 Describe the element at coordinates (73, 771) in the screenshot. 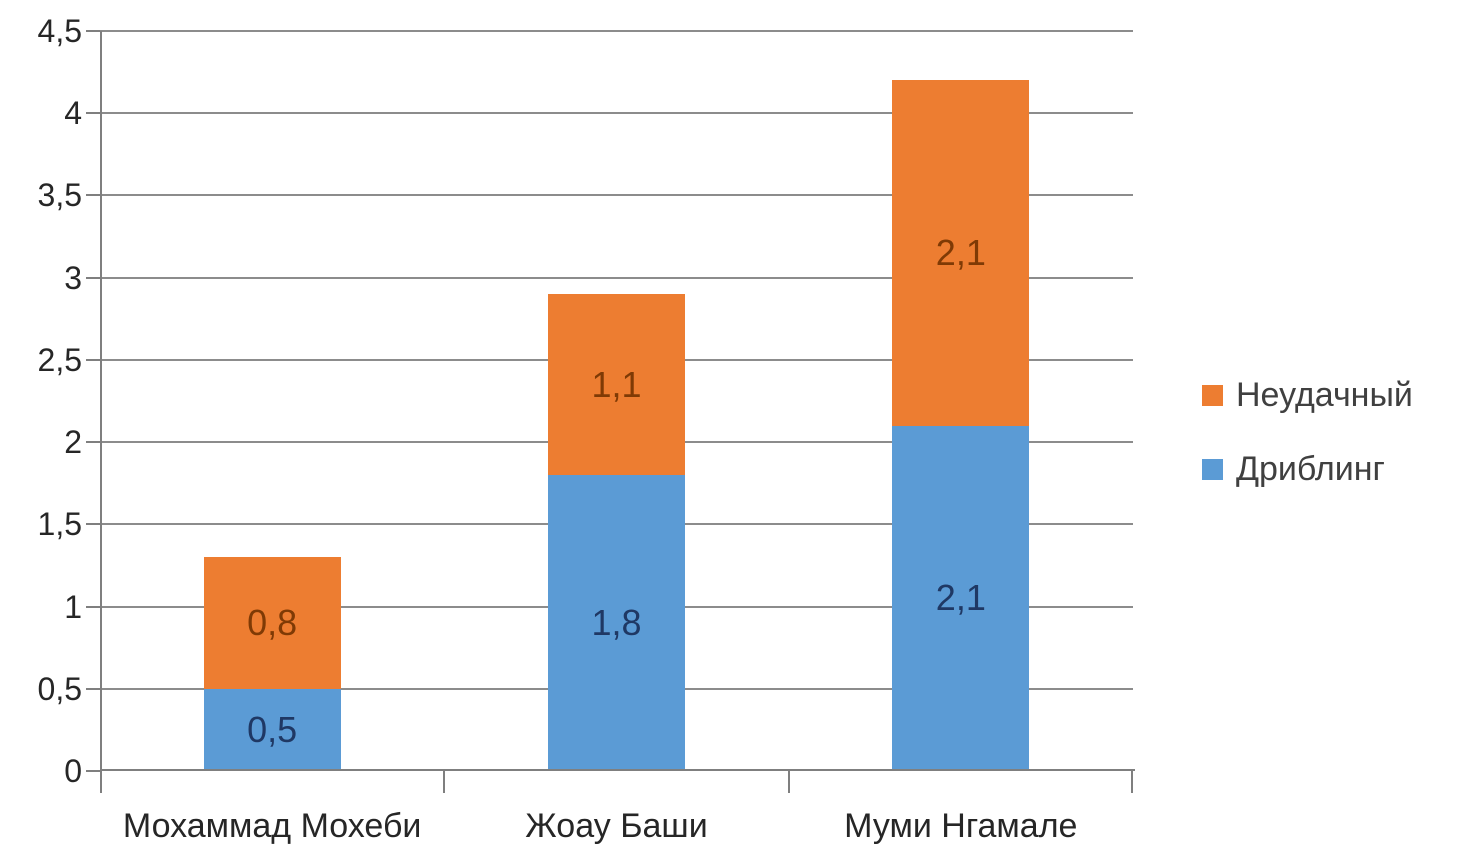

I see `y-axis-label: 0` at that location.